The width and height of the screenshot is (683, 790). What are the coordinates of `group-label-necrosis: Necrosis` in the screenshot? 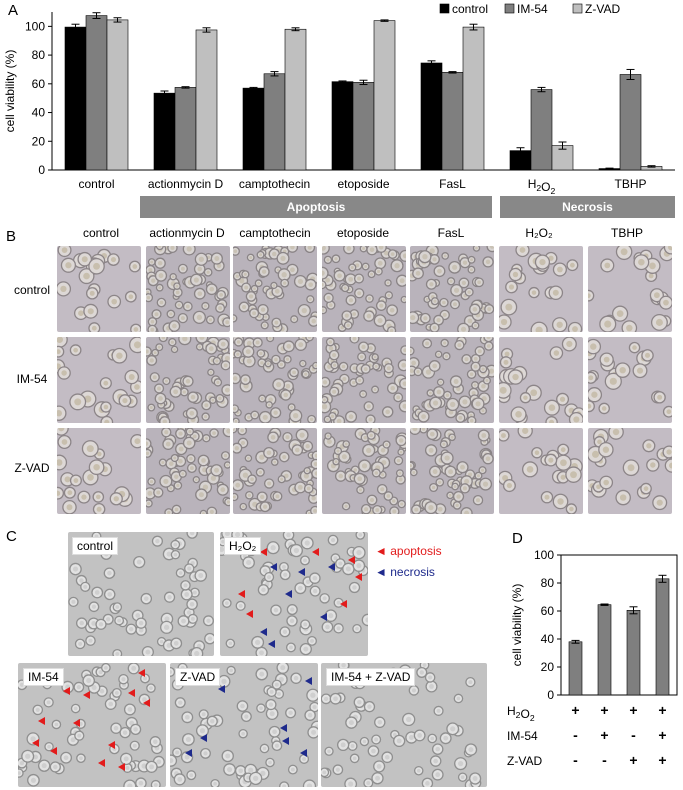 It's located at (587, 207).